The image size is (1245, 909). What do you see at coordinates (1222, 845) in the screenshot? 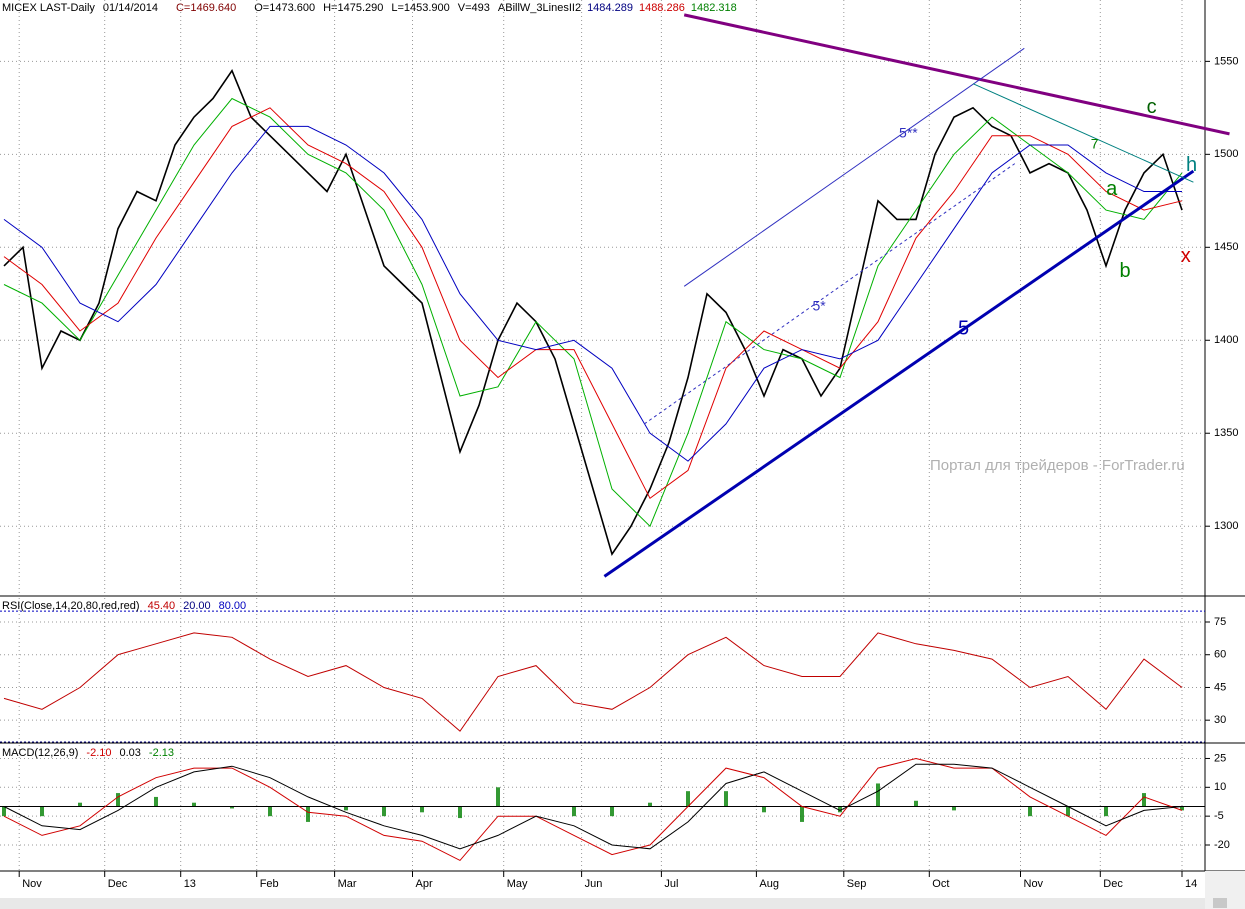
I see `y-tick-label: -20` at bounding box center [1222, 845].